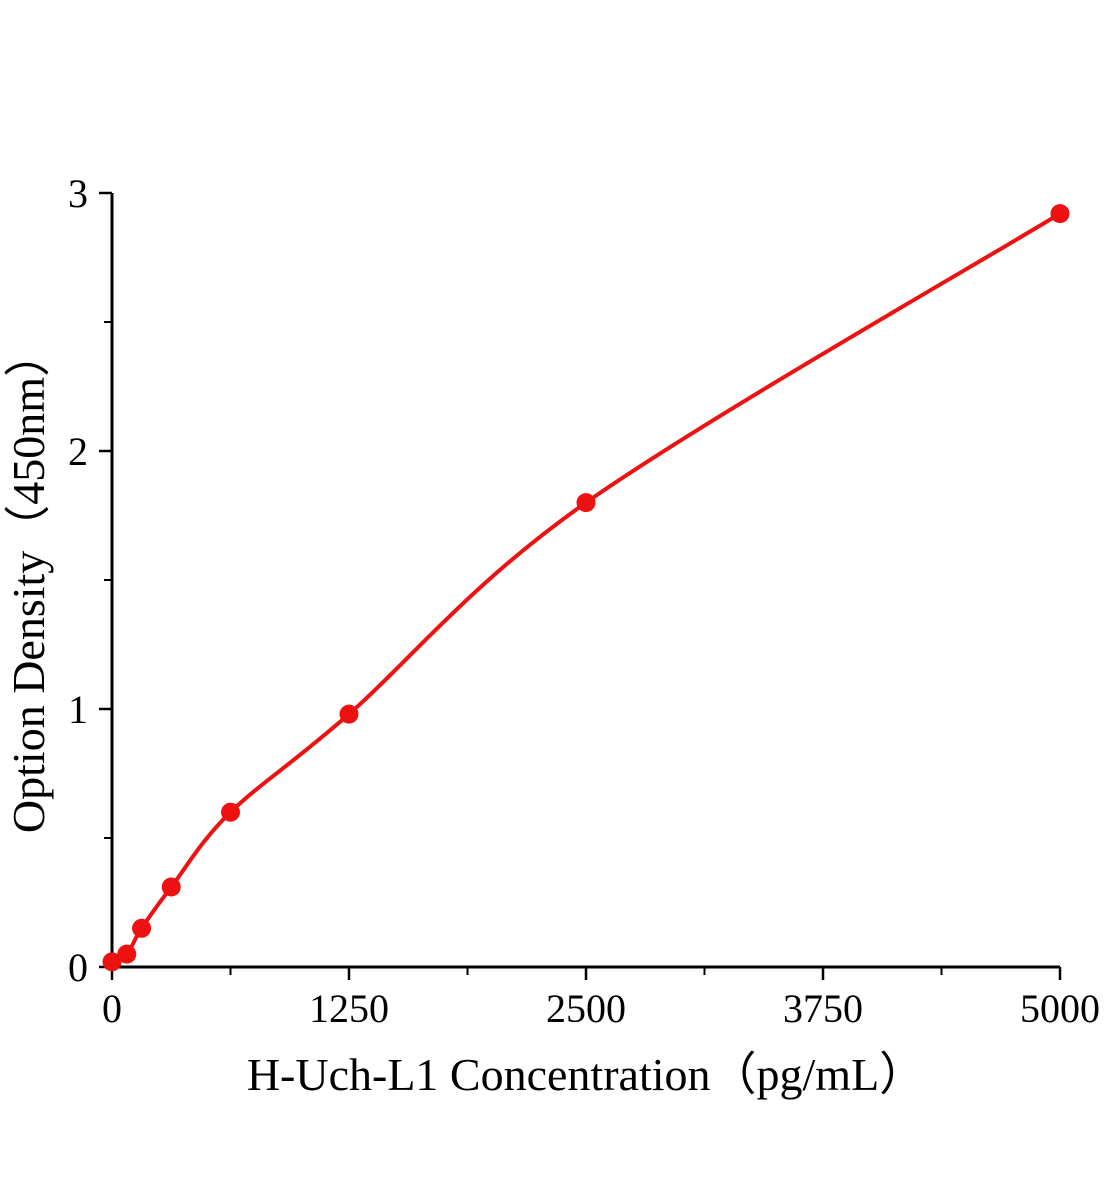  I want to click on x-tick-label: 3750, so click(823, 1008).